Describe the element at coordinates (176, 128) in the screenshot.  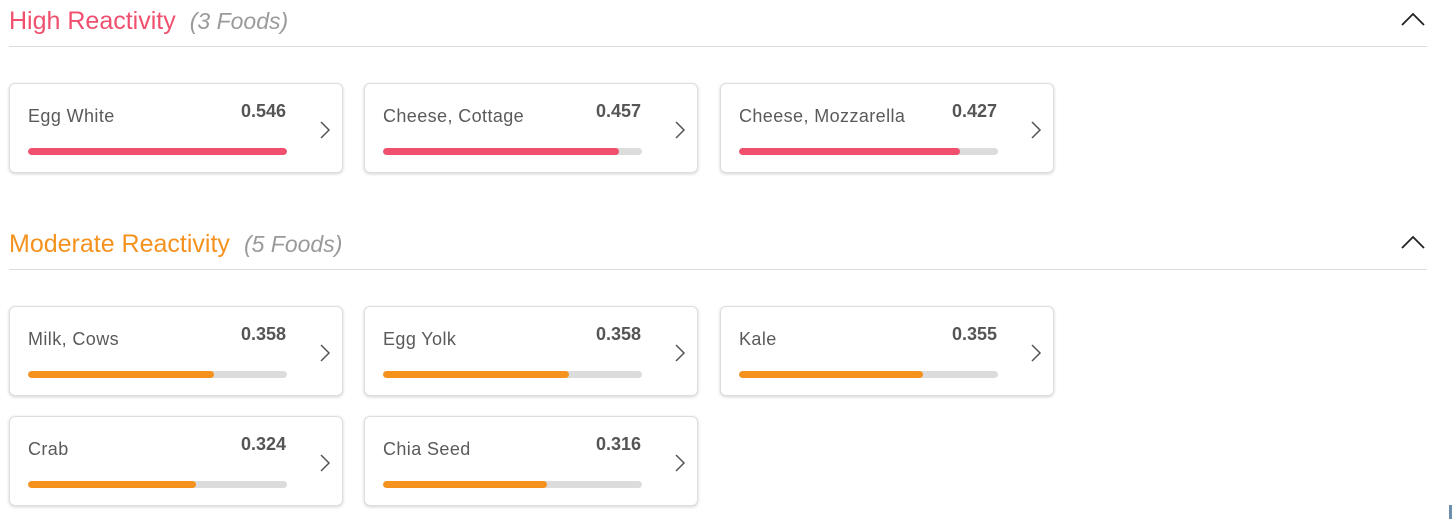
I see `food-card: Egg White 0.546` at that location.